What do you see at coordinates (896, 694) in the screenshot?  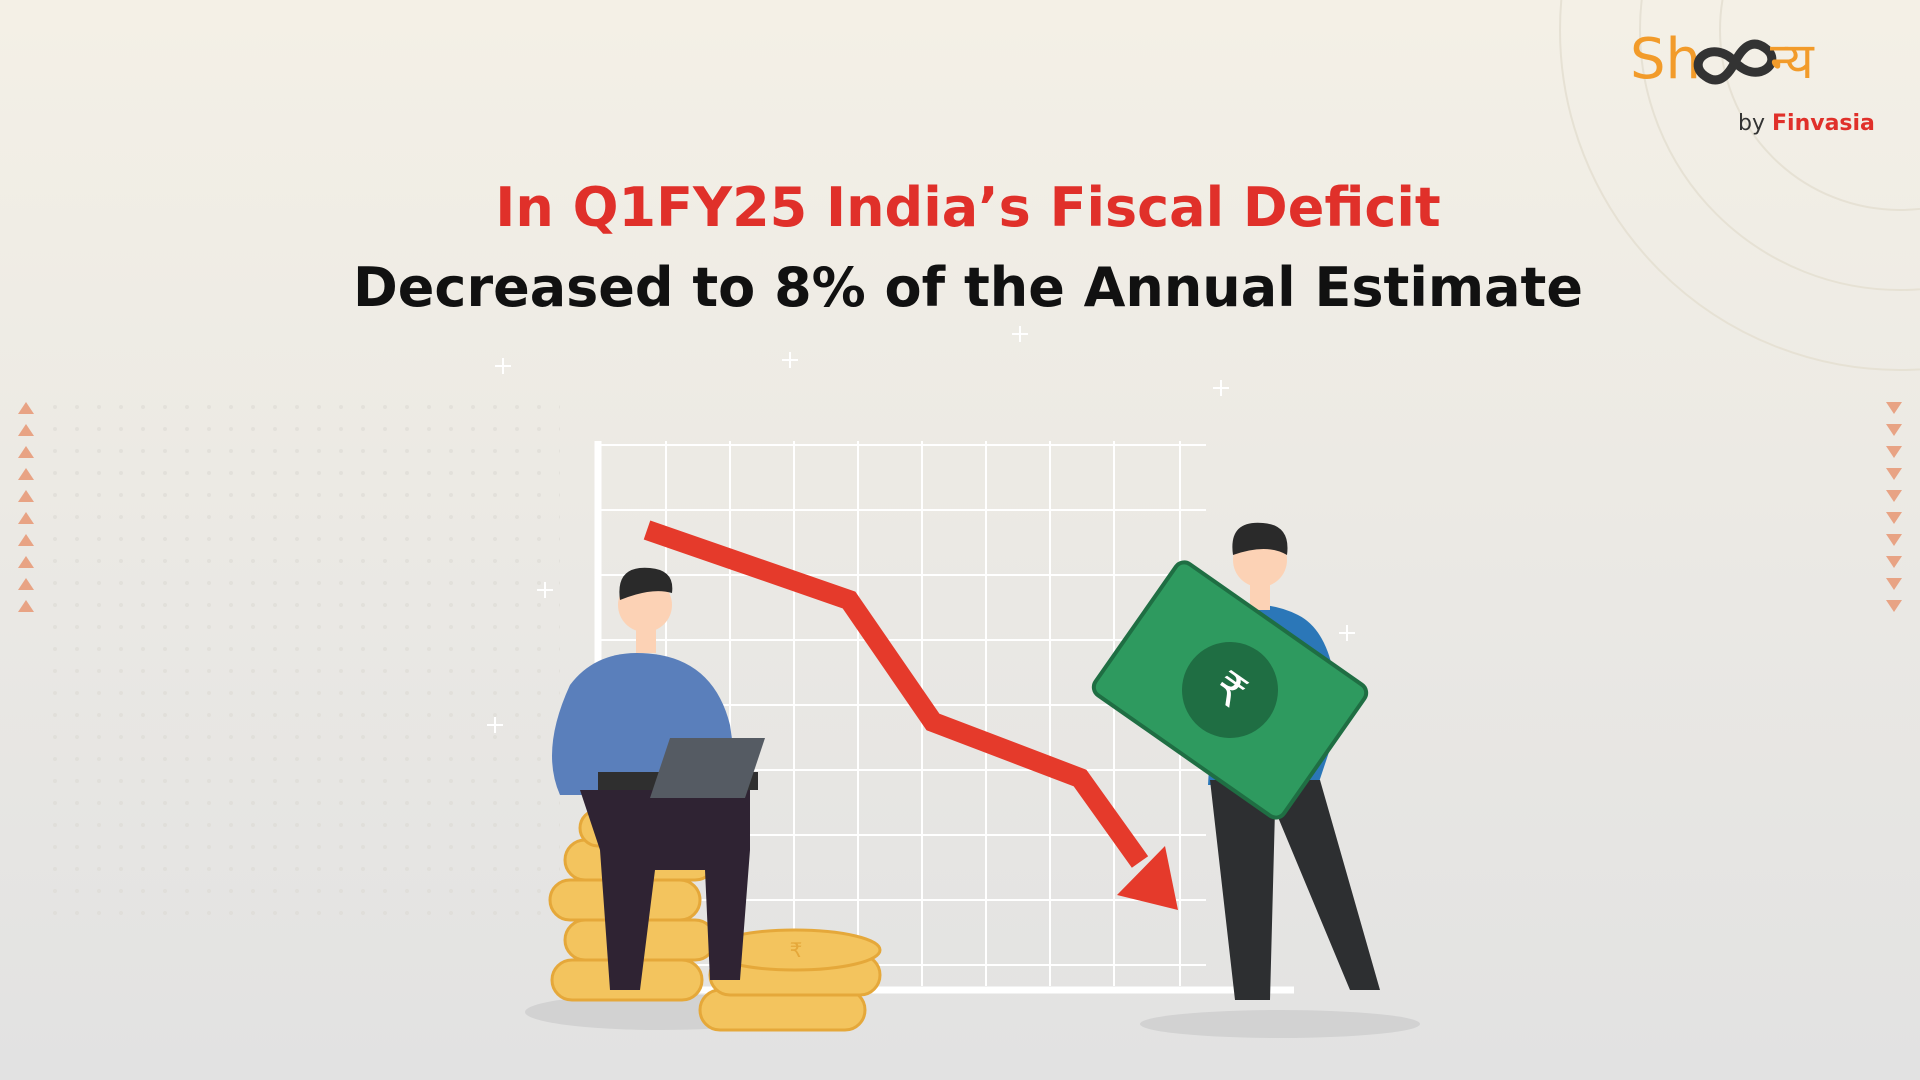 I see `trend-arrow` at bounding box center [896, 694].